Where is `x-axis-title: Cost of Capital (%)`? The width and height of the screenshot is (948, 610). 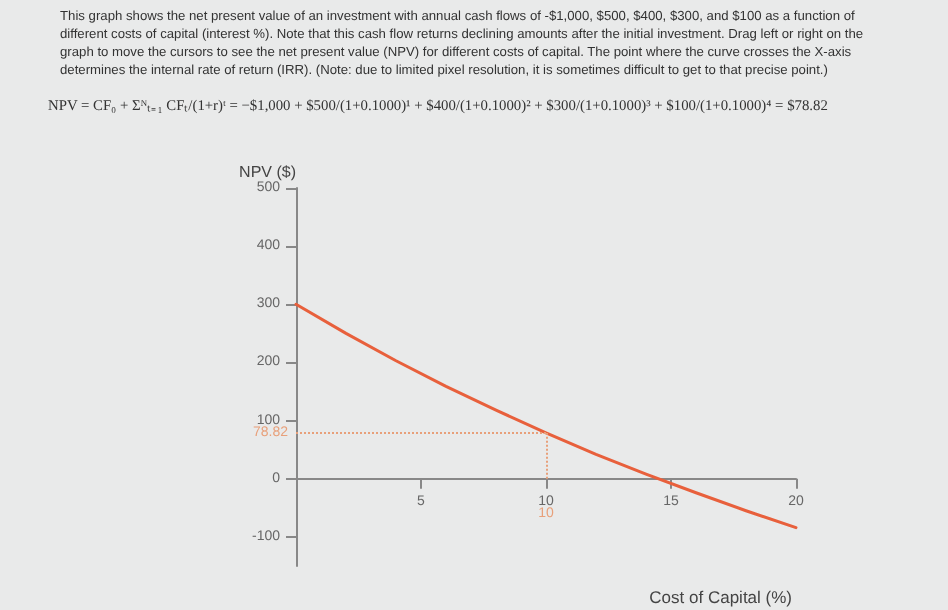 x-axis-title: Cost of Capital (%) is located at coordinates (721, 597).